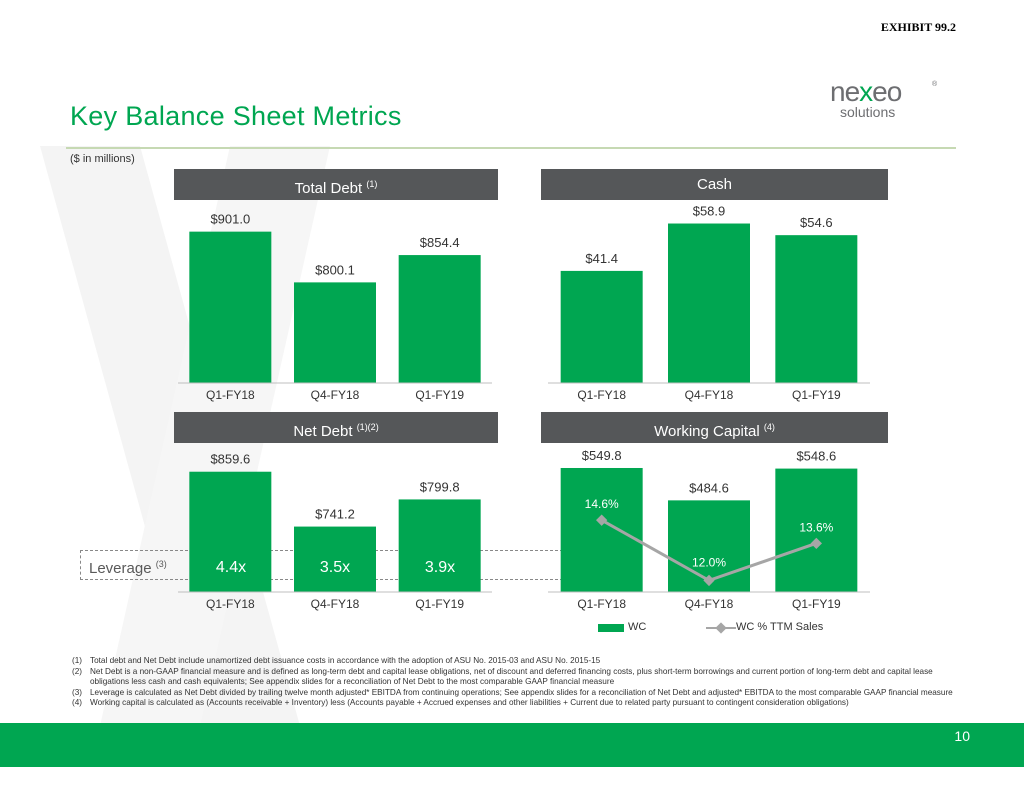 The image size is (1024, 791). What do you see at coordinates (637, 627) in the screenshot?
I see `legend-wc-label: WC` at bounding box center [637, 627].